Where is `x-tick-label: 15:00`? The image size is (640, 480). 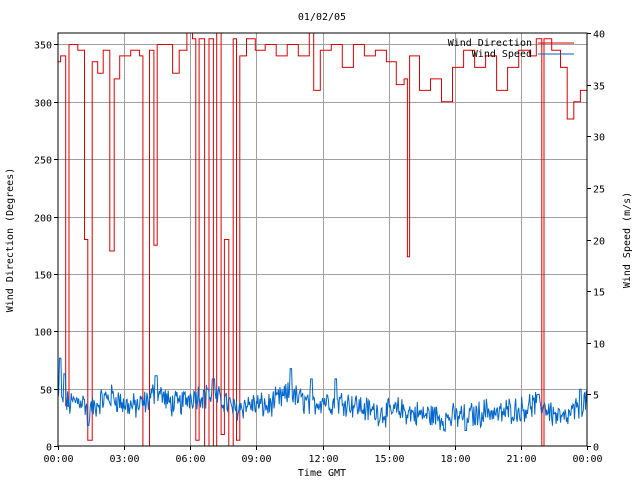 x-tick-label: 15:00 is located at coordinates (389, 459).